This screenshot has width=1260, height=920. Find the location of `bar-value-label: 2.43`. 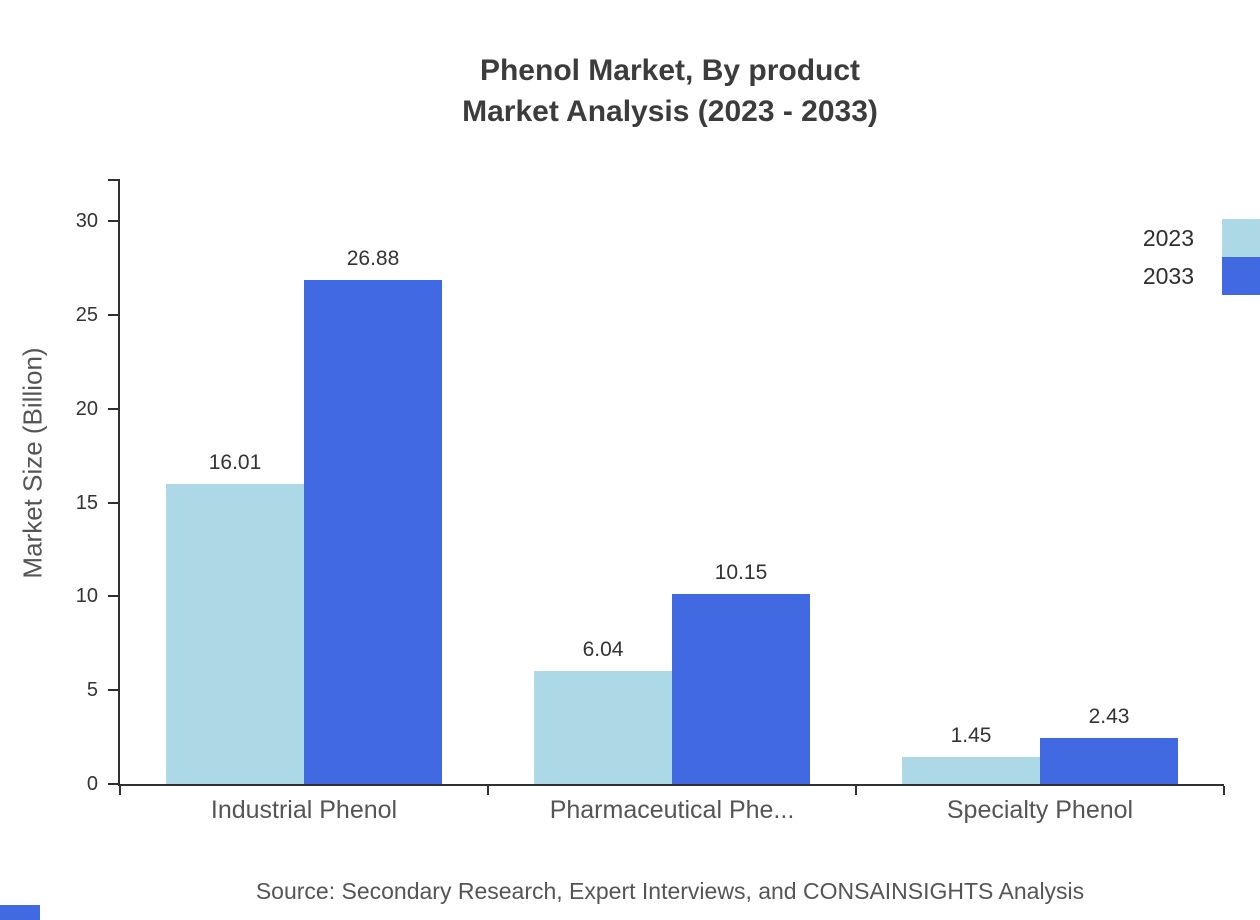

bar-value-label: 2.43 is located at coordinates (1109, 717).